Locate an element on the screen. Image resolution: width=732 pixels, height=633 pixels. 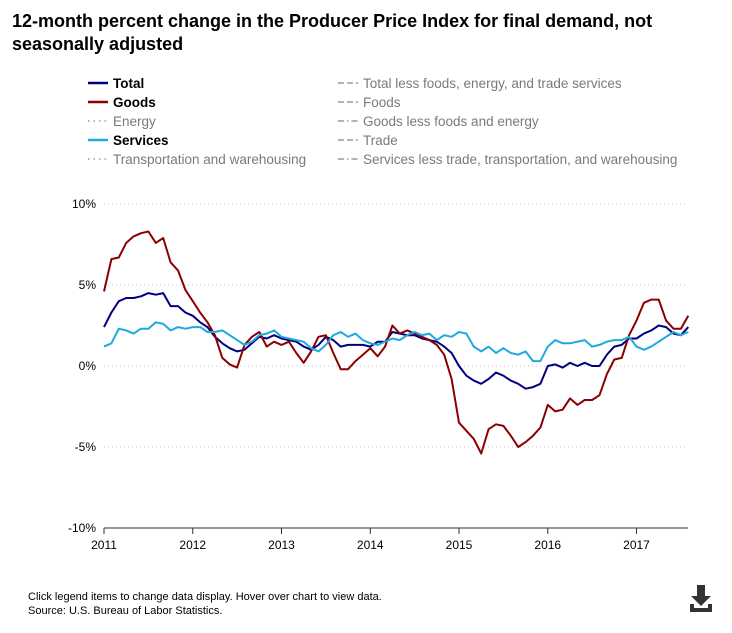
legend-label-energy: Energy is located at coordinates (134, 121).